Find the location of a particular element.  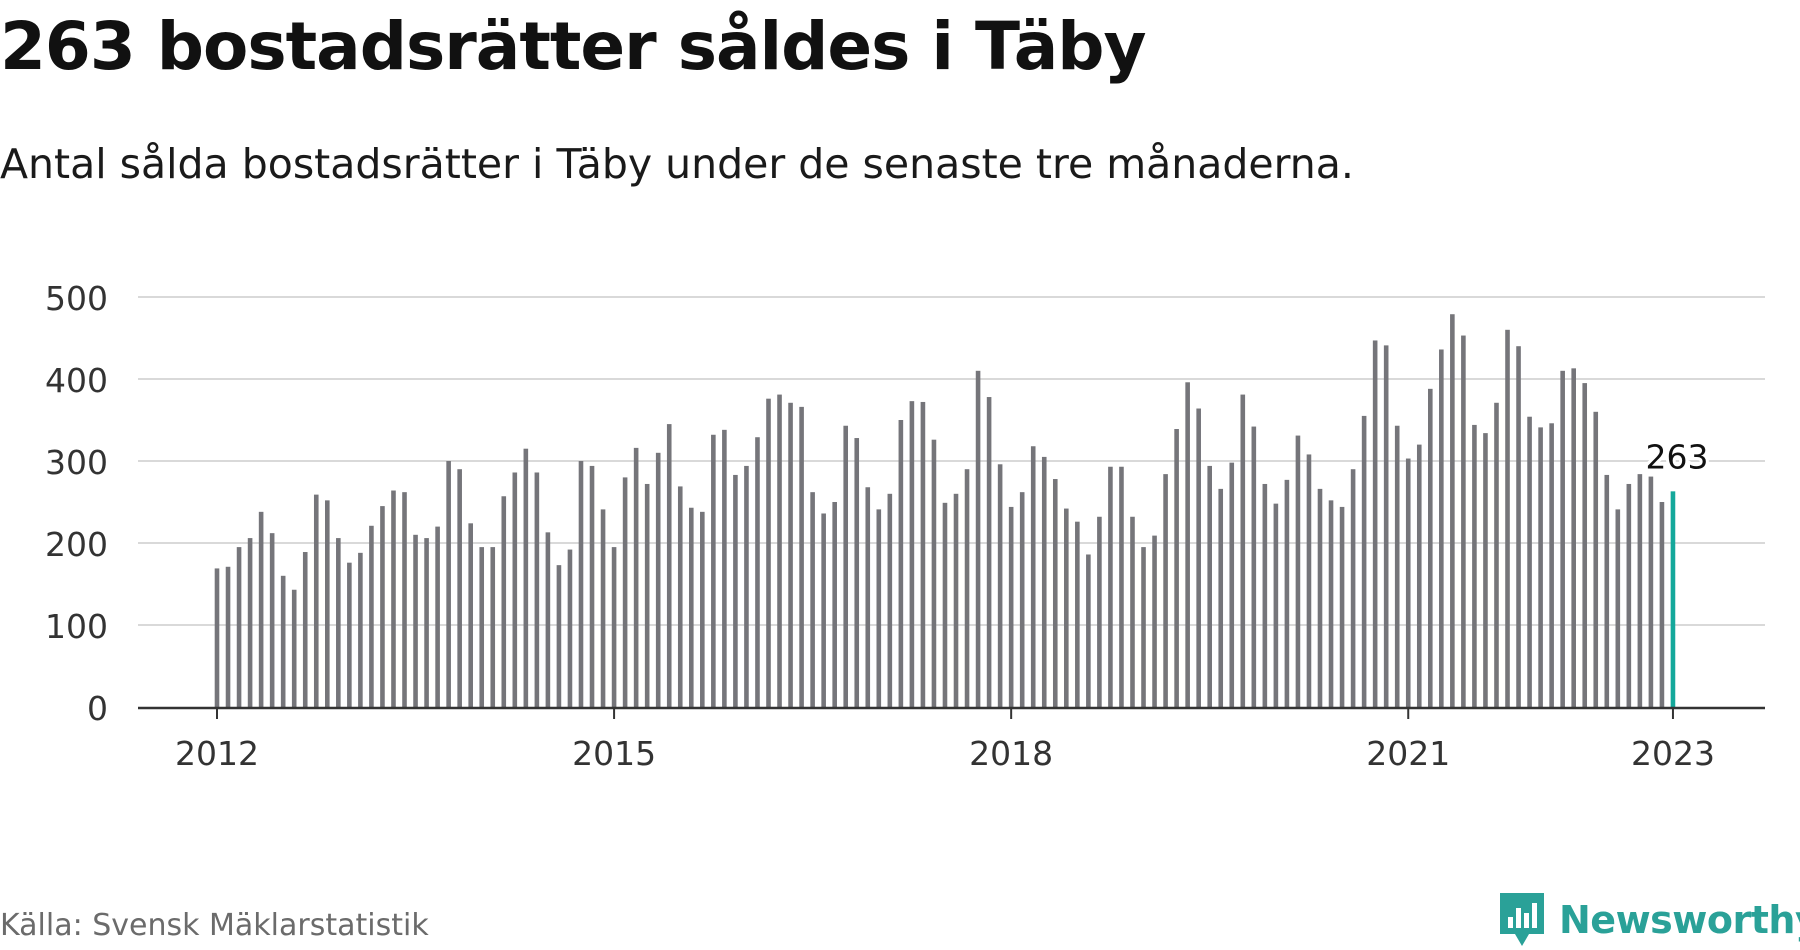

x-tick-label: 2015 is located at coordinates (614, 753).